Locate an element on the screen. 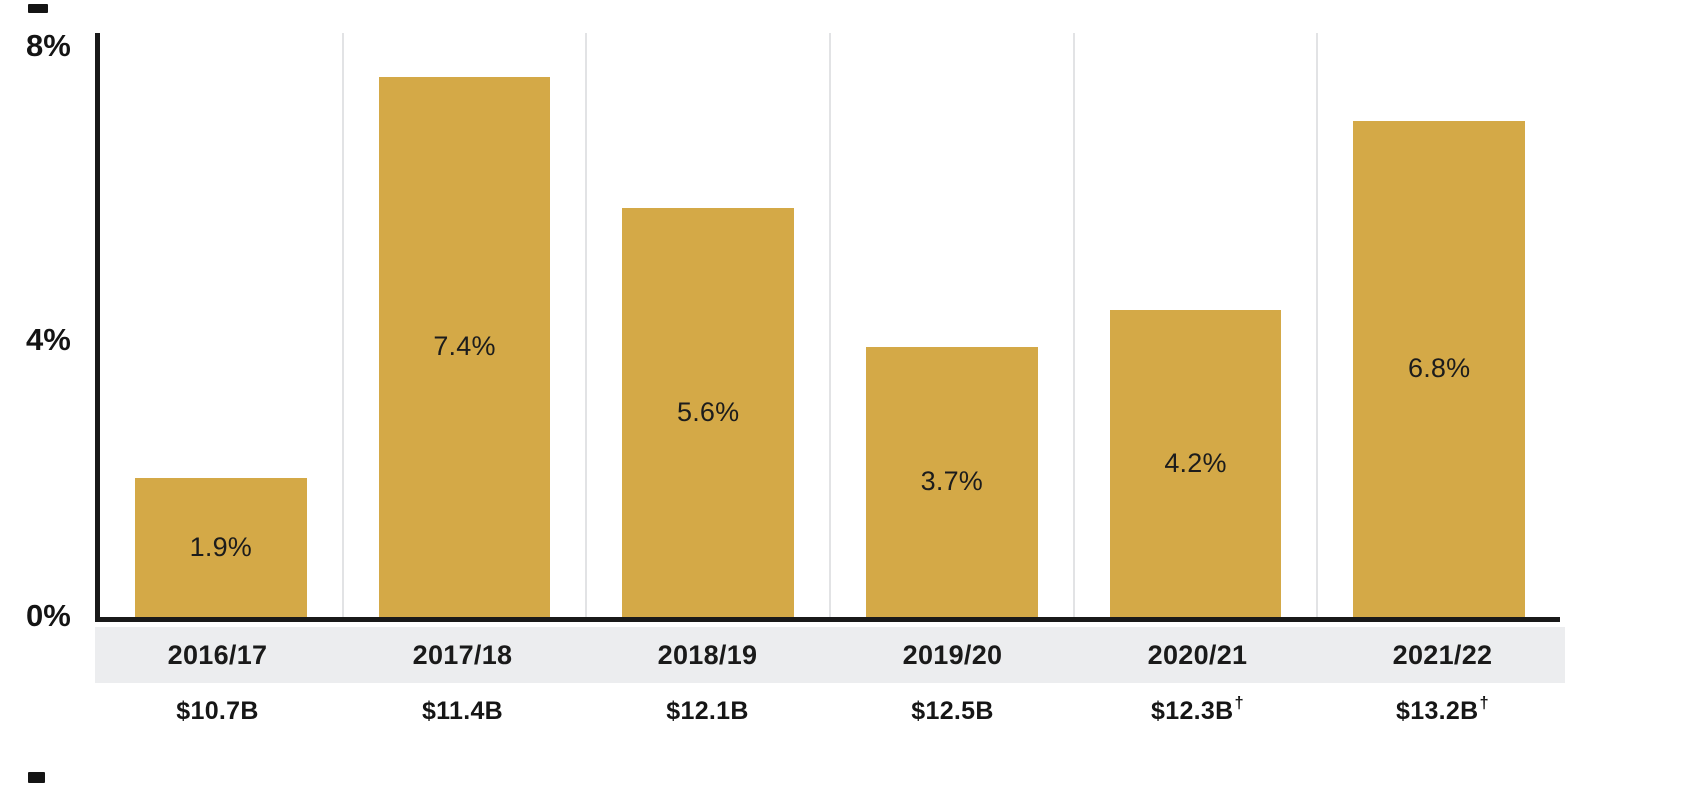 The image size is (1695, 786). dollar-value: $12.1B is located at coordinates (707, 710).